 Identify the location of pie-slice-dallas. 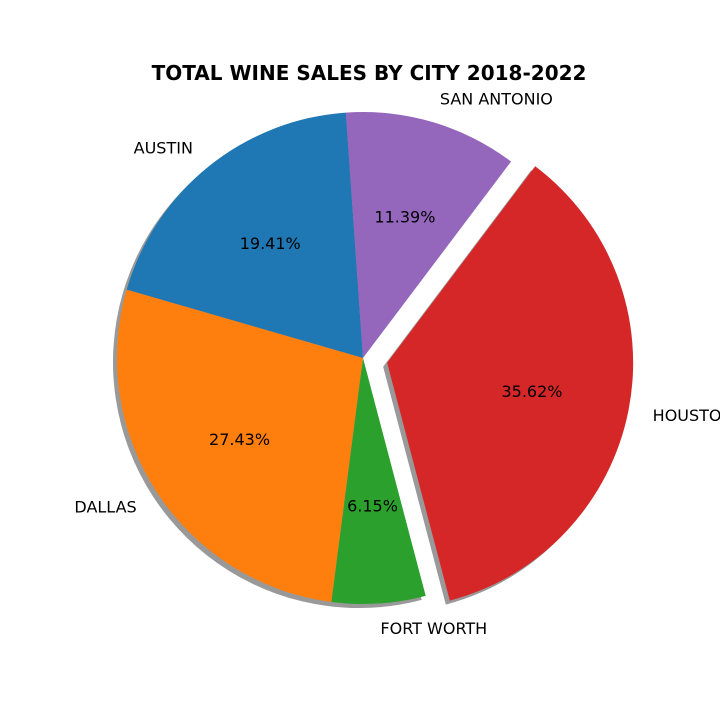
(239, 445).